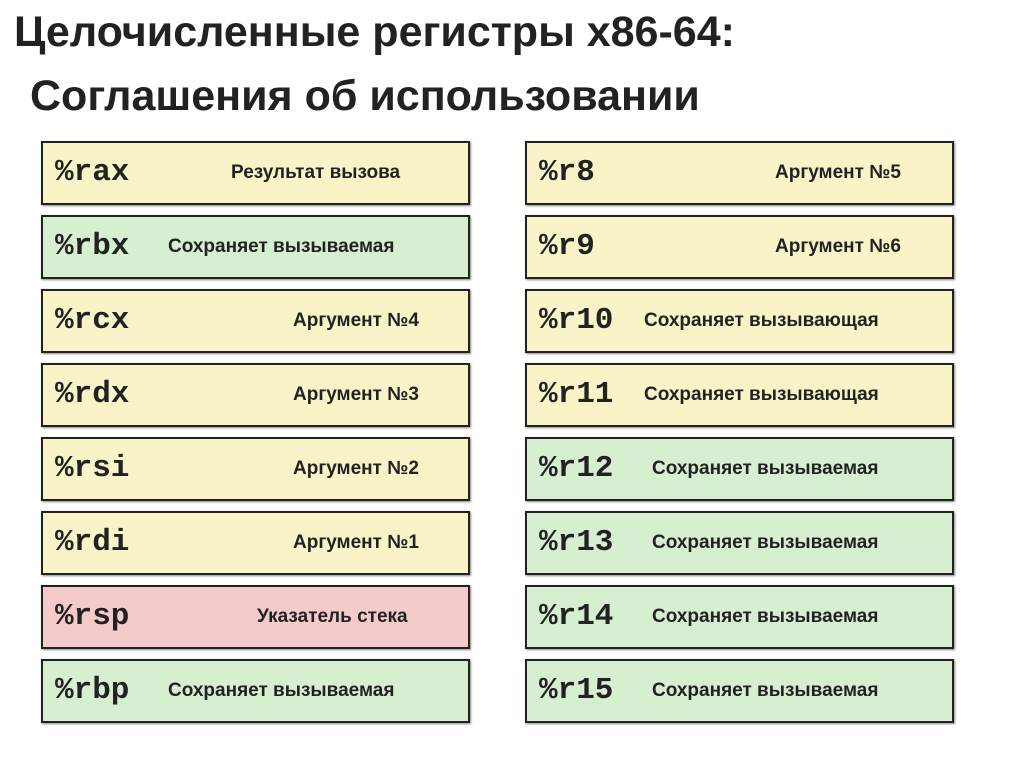 This screenshot has width=1024, height=767. What do you see at coordinates (92, 616) in the screenshot?
I see `register-name: %rsp` at bounding box center [92, 616].